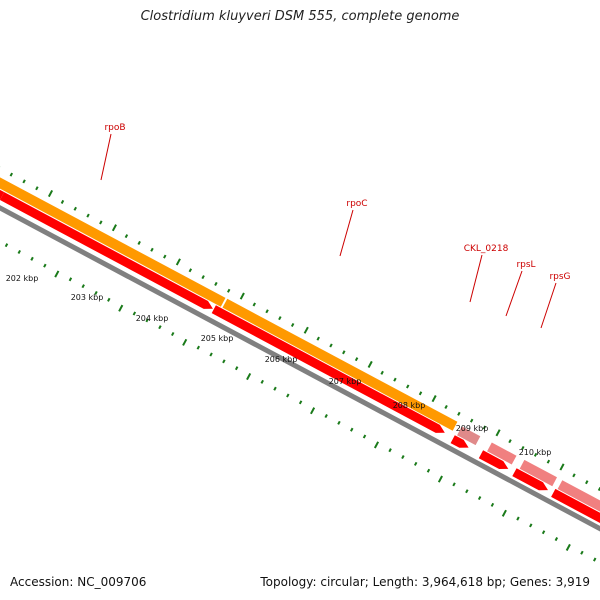 This screenshot has height=600, width=600. I want to click on gene-band-rpoB, so click(113, 242).